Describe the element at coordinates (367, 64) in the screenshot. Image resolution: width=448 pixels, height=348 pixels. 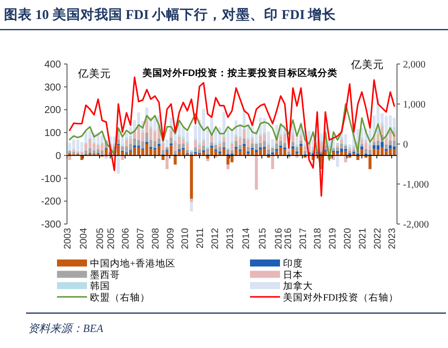
I see `y2-axis-title: 亿美元` at that location.